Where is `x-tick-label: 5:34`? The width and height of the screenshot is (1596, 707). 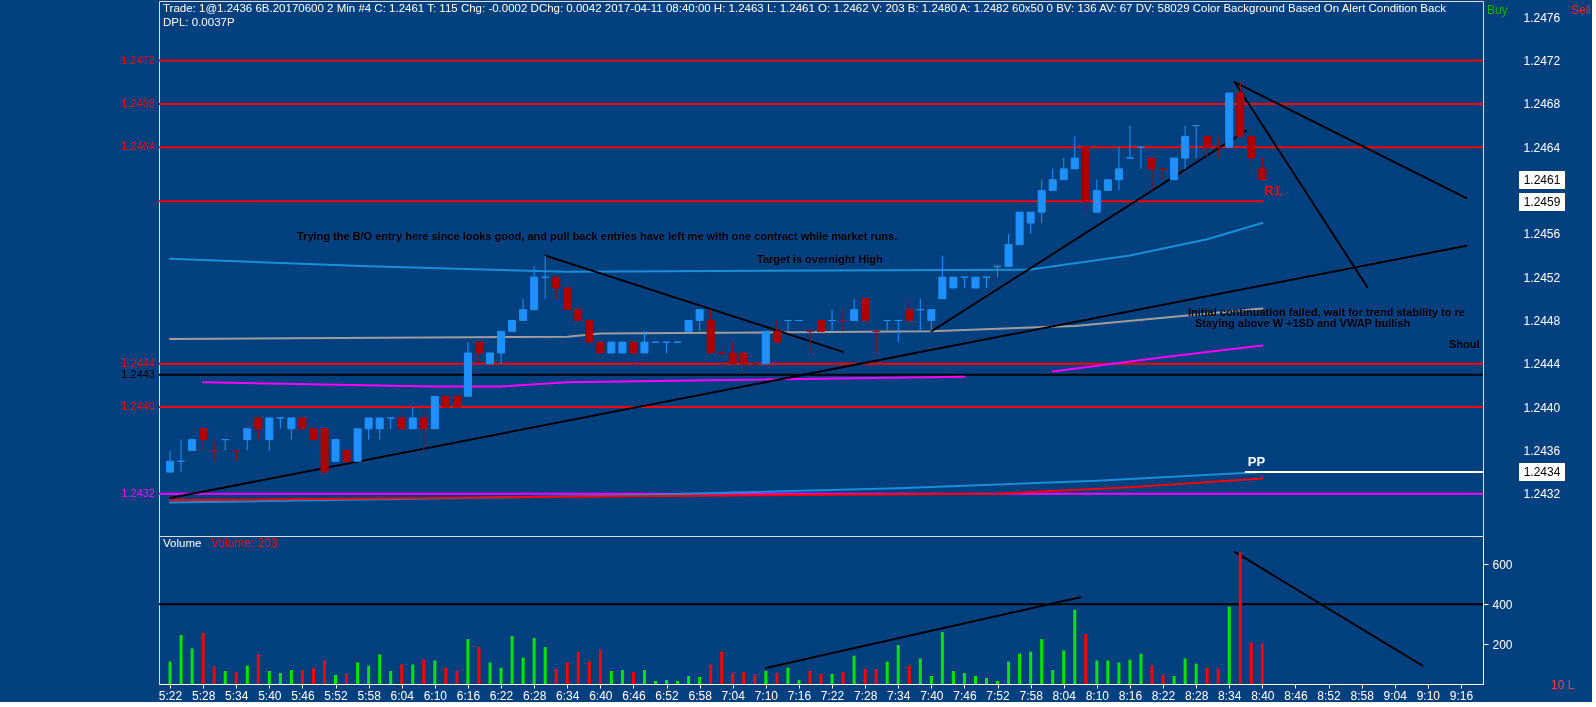
x-tick-label: 5:34 is located at coordinates (237, 695).